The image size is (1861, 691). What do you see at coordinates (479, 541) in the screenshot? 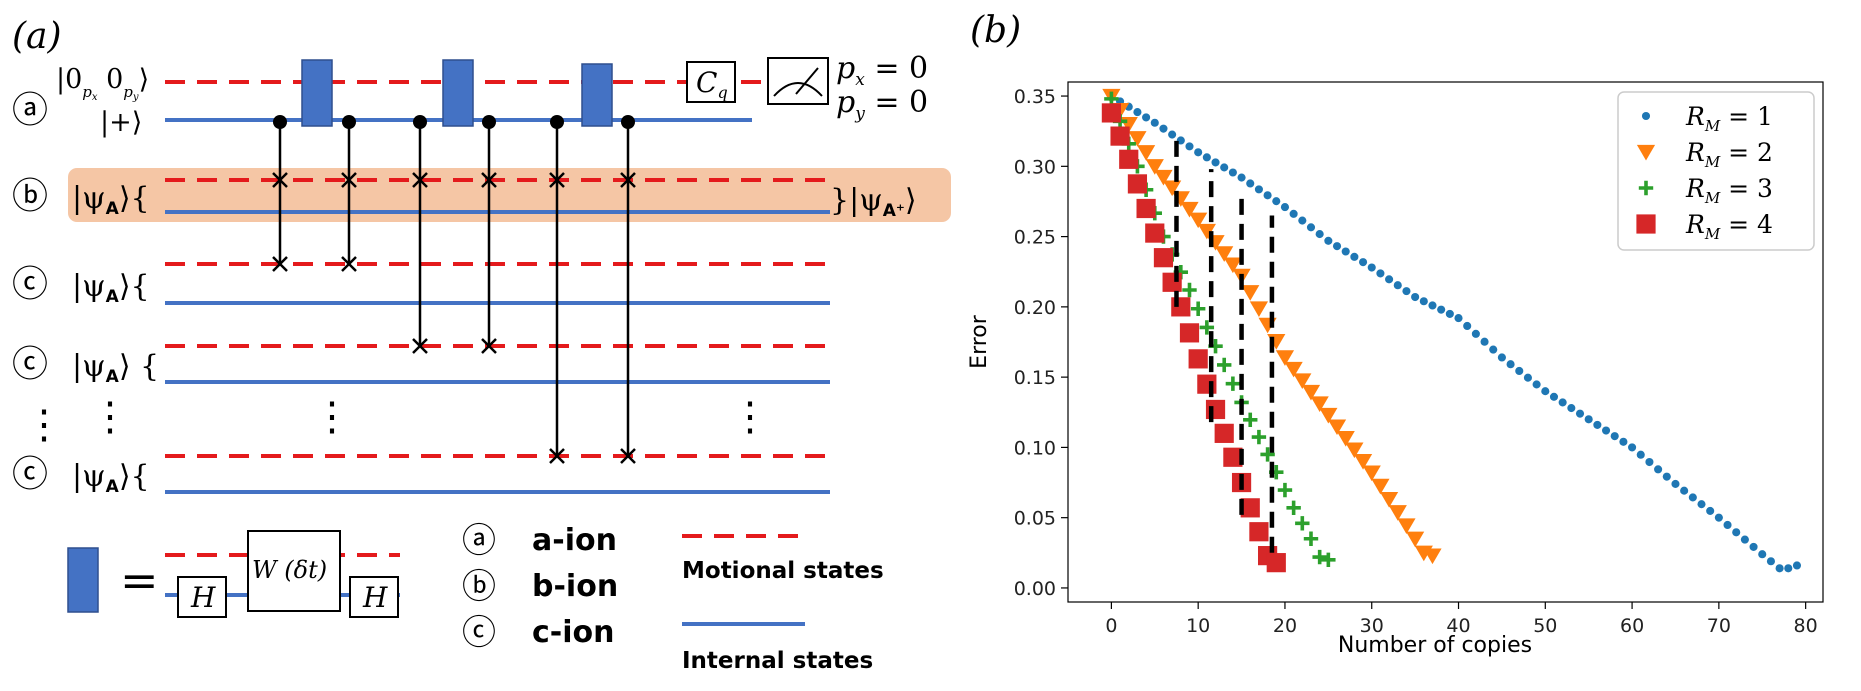
I see `legend-marker-a: ⓐ` at bounding box center [479, 541].